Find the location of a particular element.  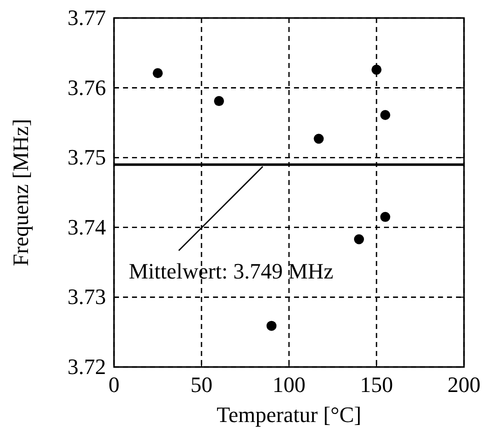

x-axis-title: Temperatur [°C] is located at coordinates (289, 414).